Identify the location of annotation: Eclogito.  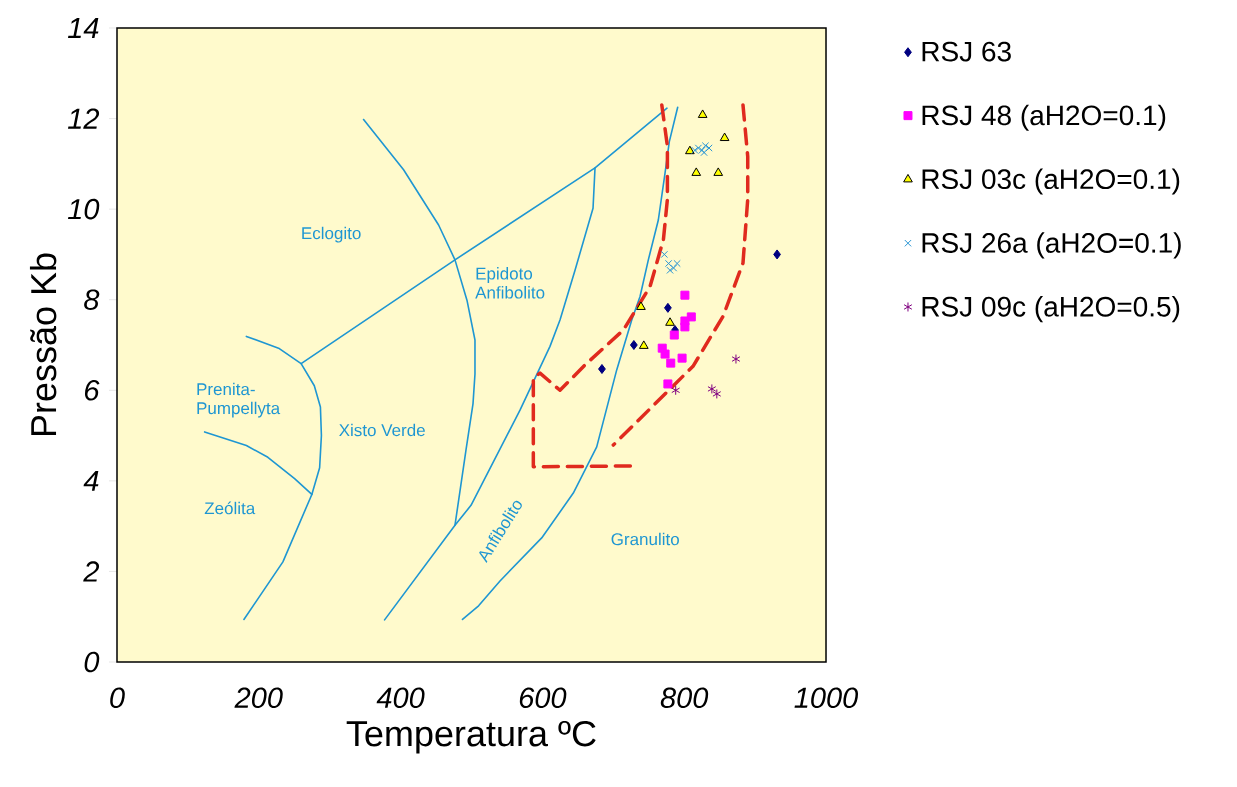
(331, 234).